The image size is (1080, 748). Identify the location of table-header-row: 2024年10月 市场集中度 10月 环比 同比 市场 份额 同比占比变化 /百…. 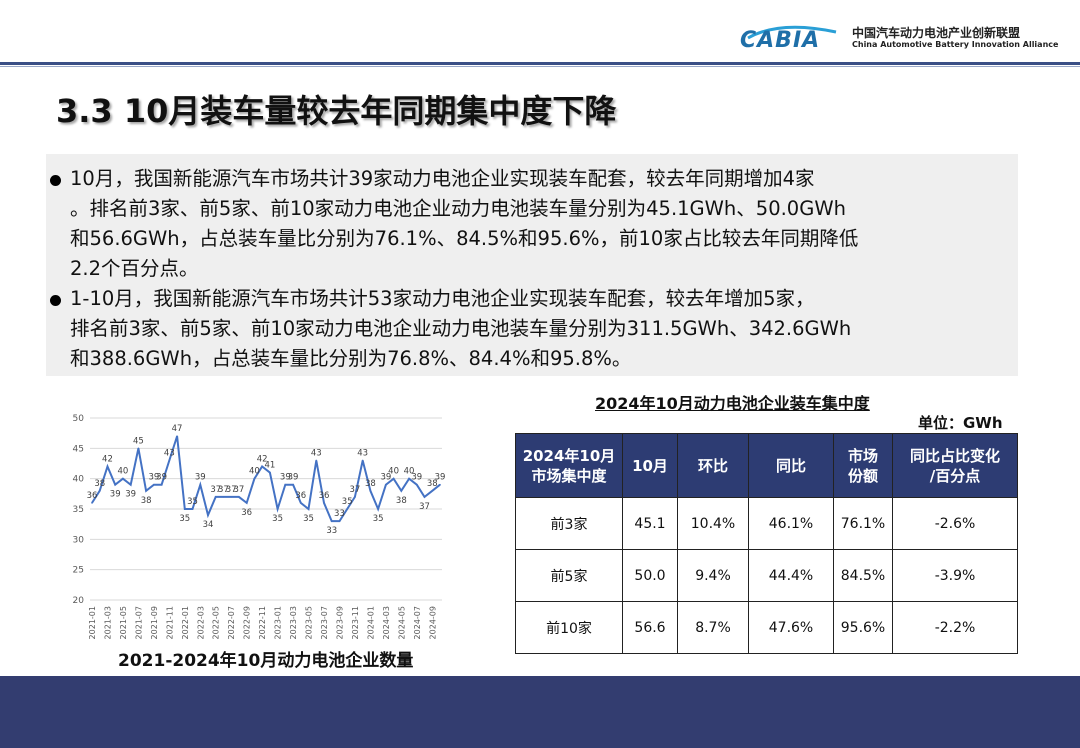
(766, 465).